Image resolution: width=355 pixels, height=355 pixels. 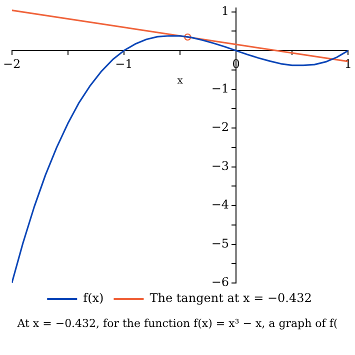 I want to click on text: At x = −0.432, for the function f(x) = x³ − x, a graph of f(, so click(x=177, y=324).